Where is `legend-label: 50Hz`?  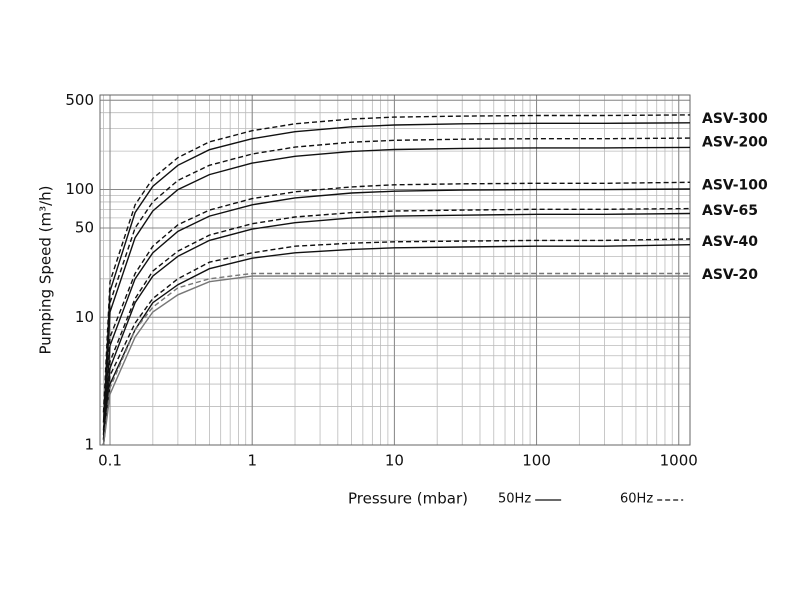
legend-label: 50Hz is located at coordinates (514, 499).